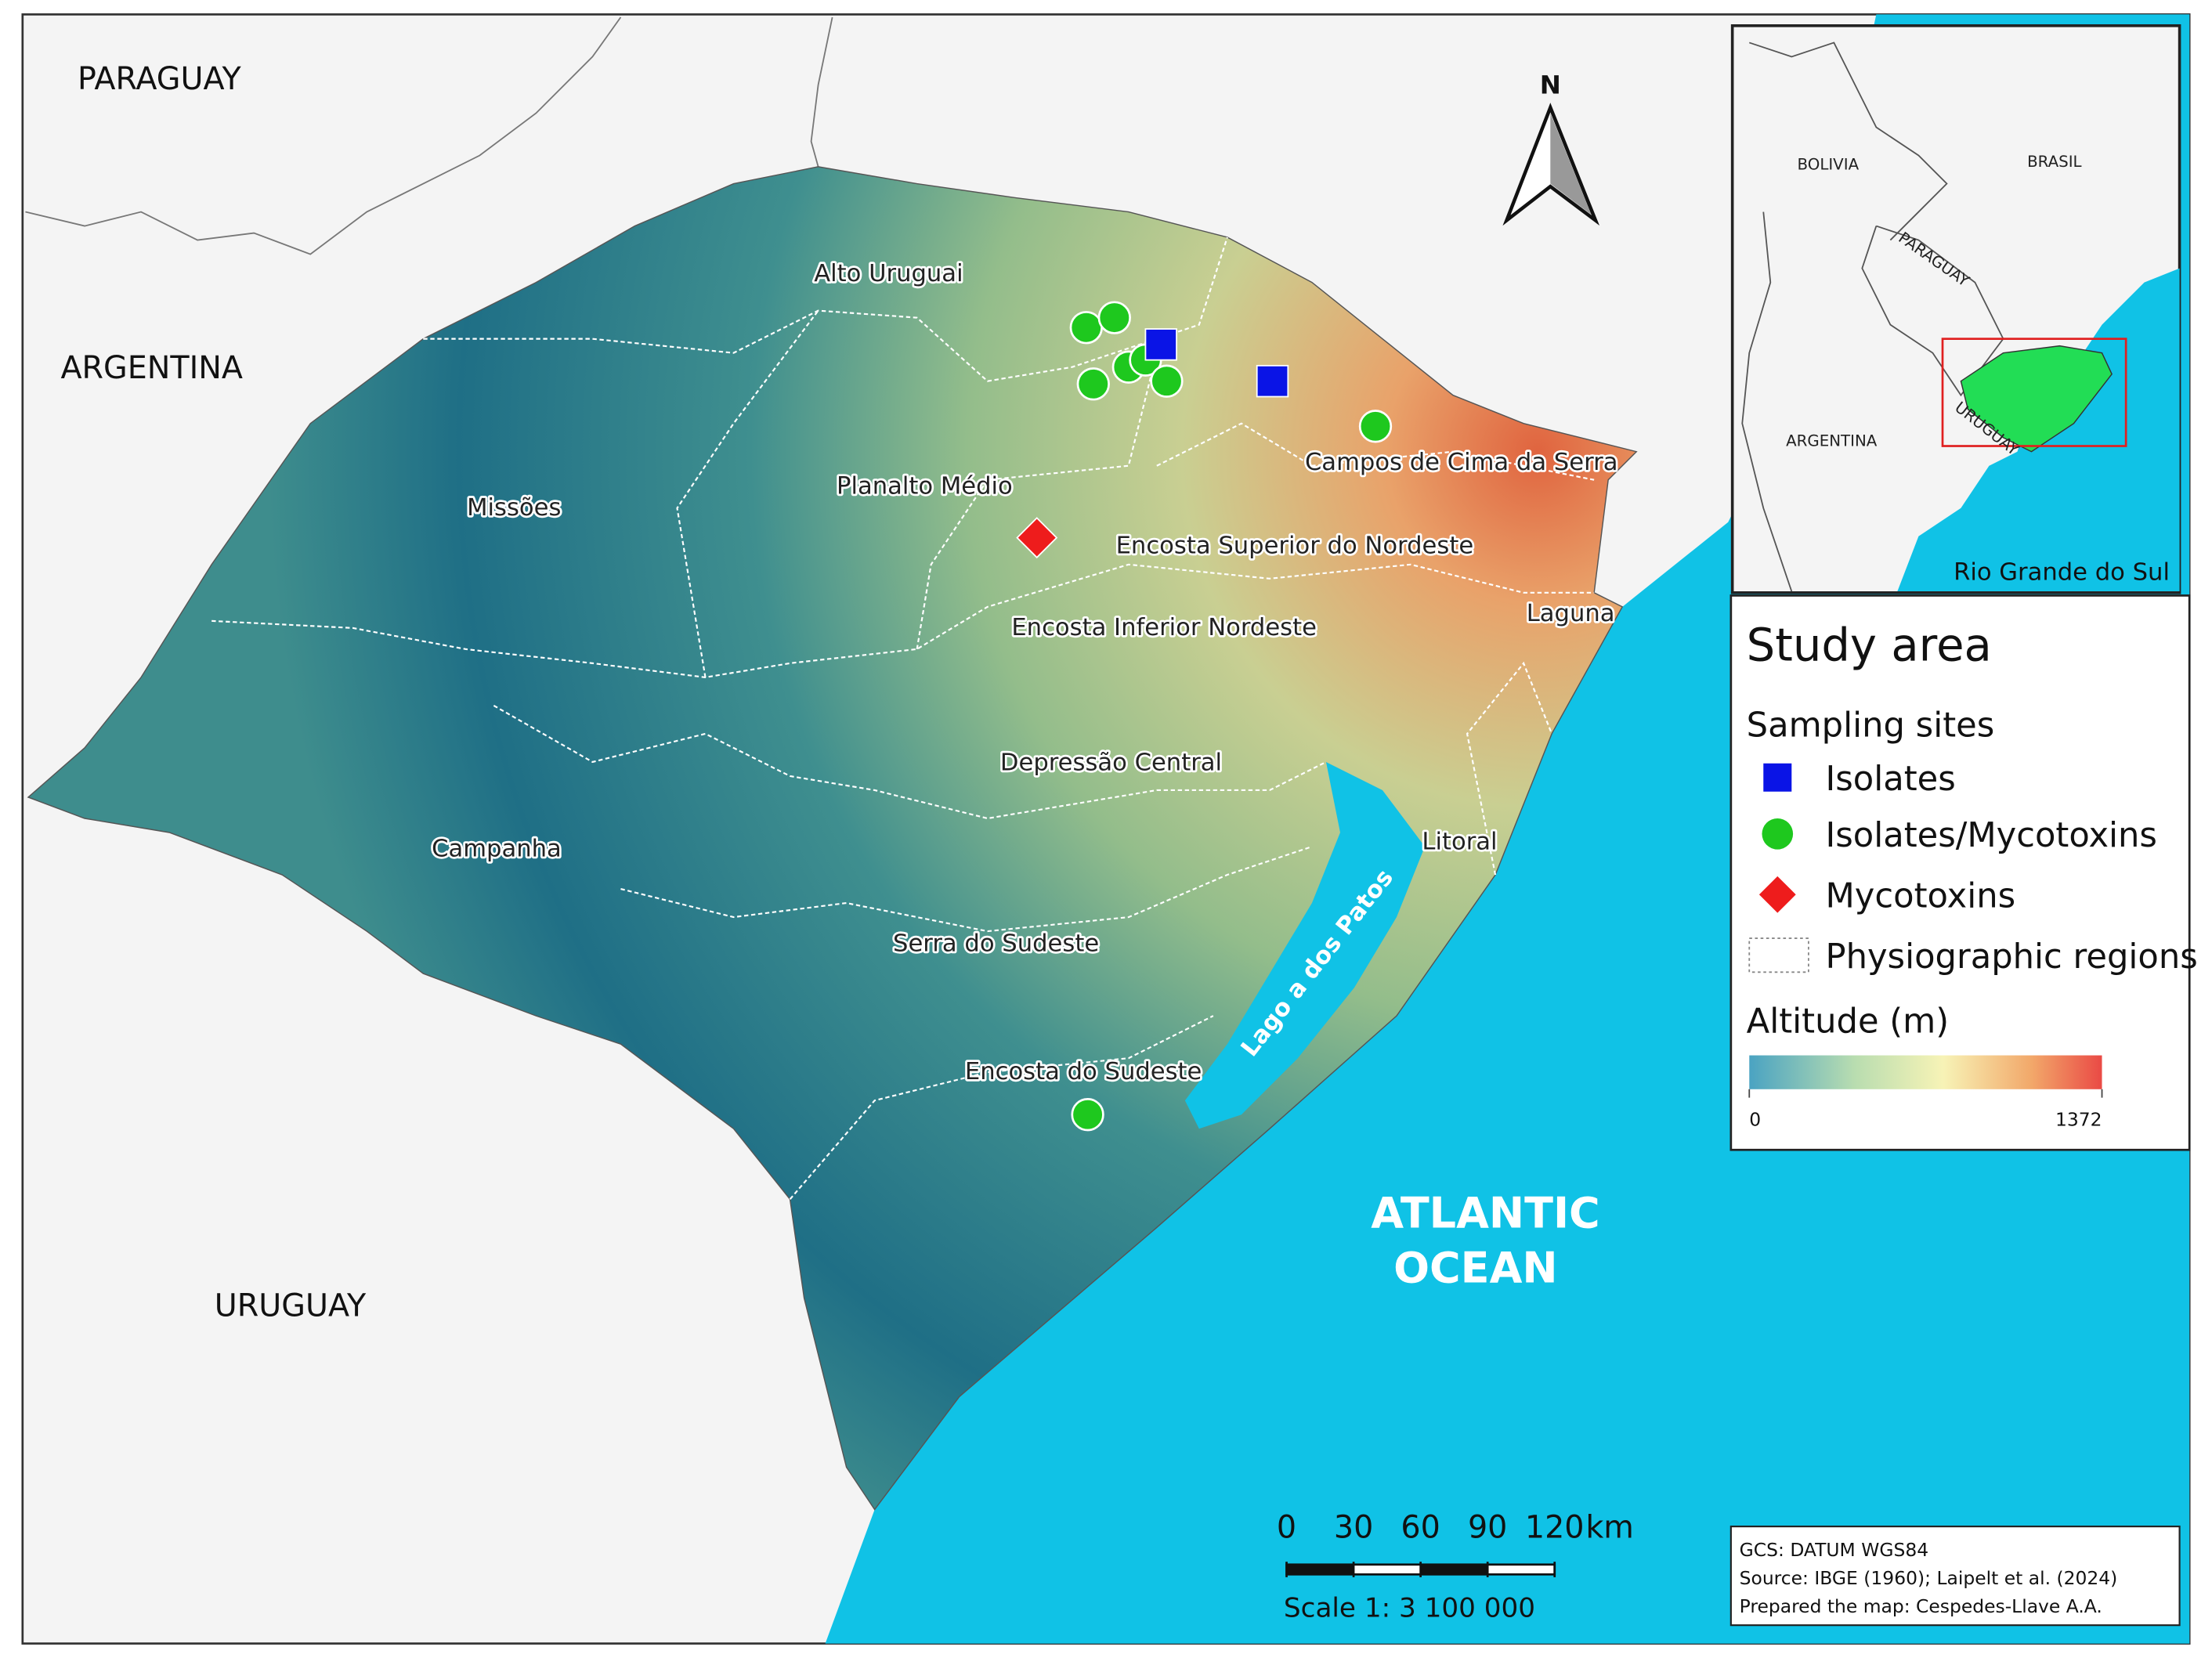 This screenshot has width=2212, height=1665. What do you see at coordinates (514, 508) in the screenshot?
I see `region-label: Missões` at bounding box center [514, 508].